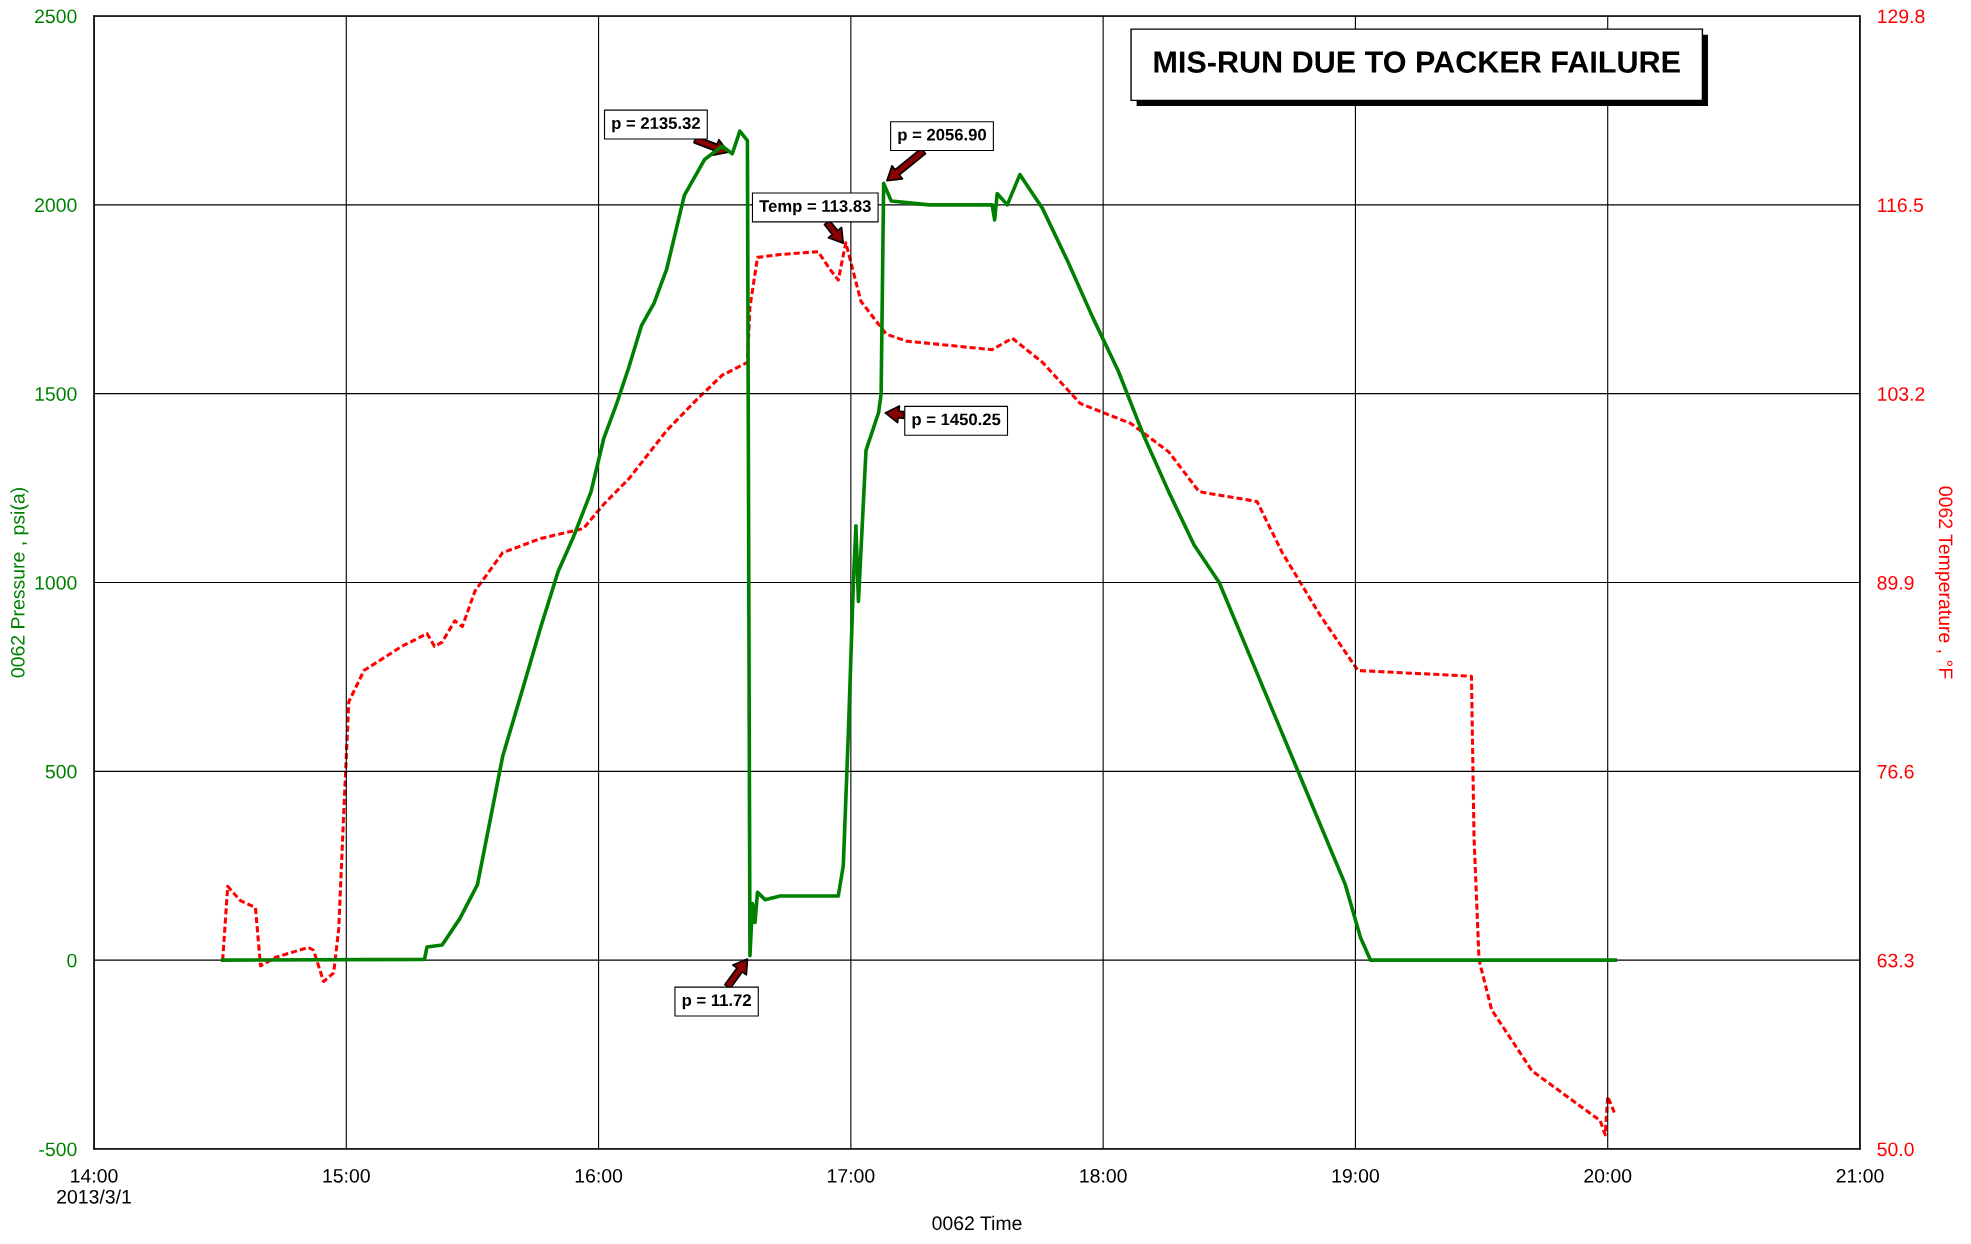 This screenshot has height=1244, width=1971. Describe the element at coordinates (977, 1223) in the screenshot. I see `x-axis-title: 0062 Time` at that location.